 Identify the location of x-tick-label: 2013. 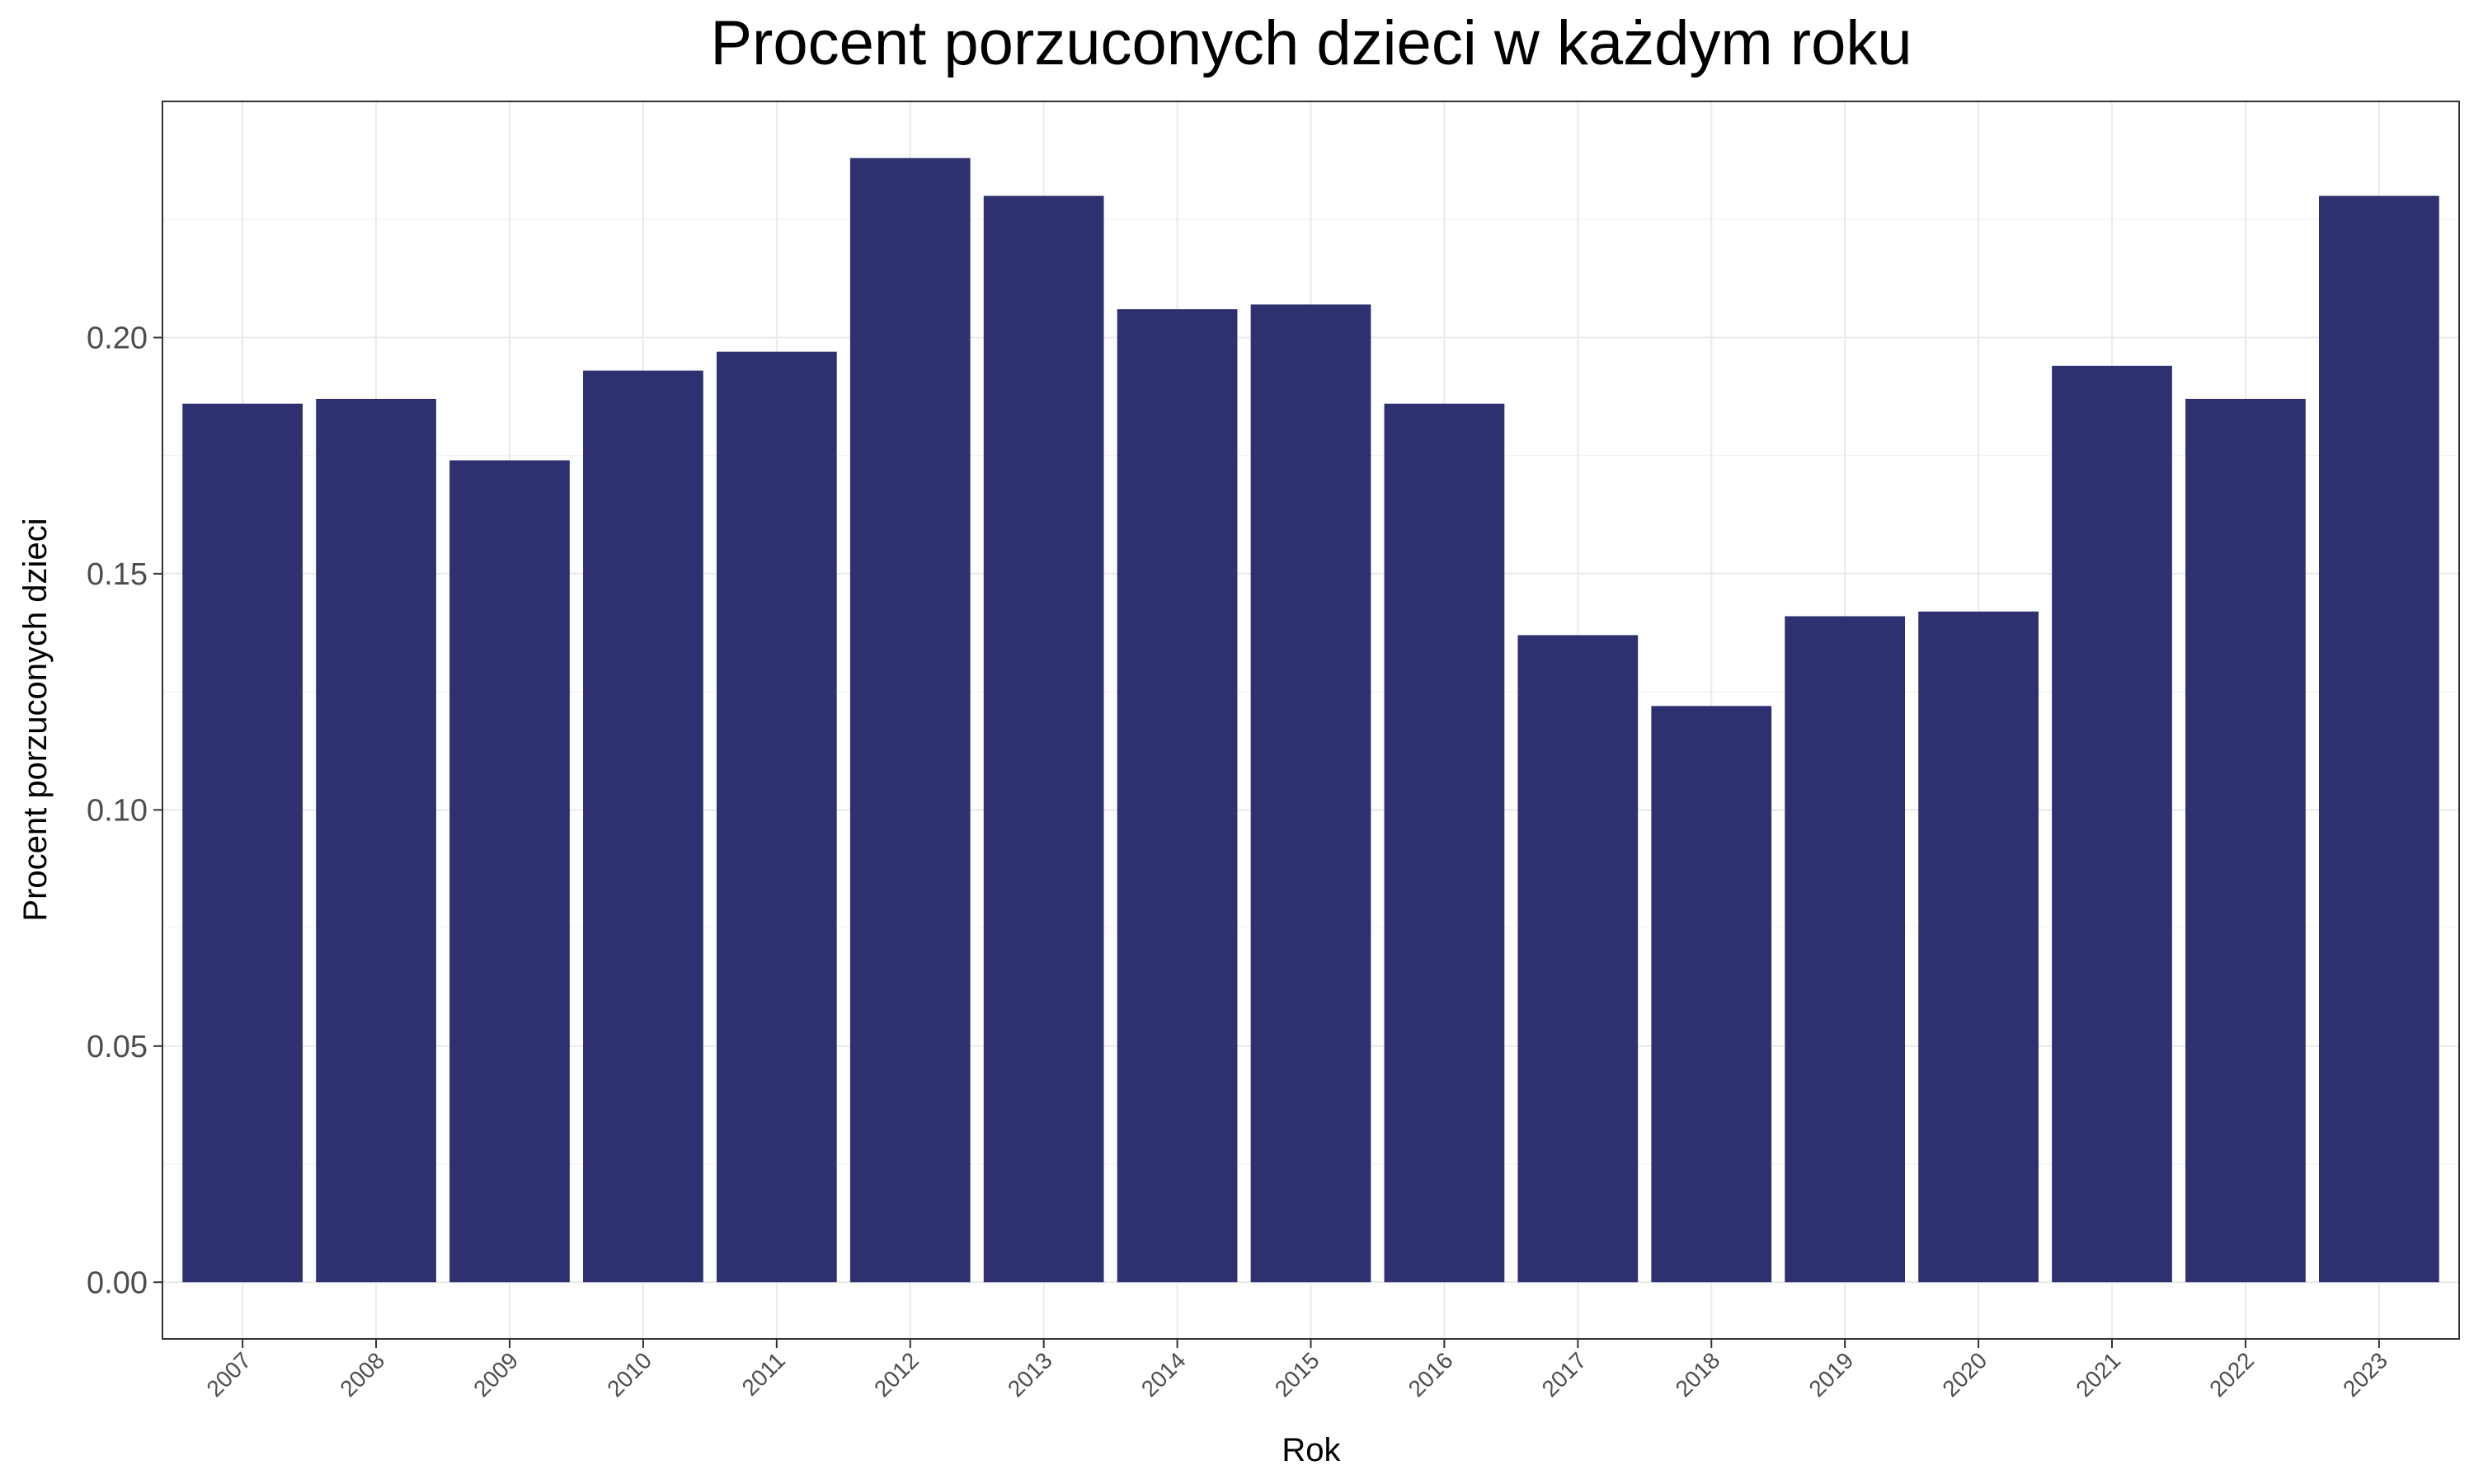
(1030, 1374).